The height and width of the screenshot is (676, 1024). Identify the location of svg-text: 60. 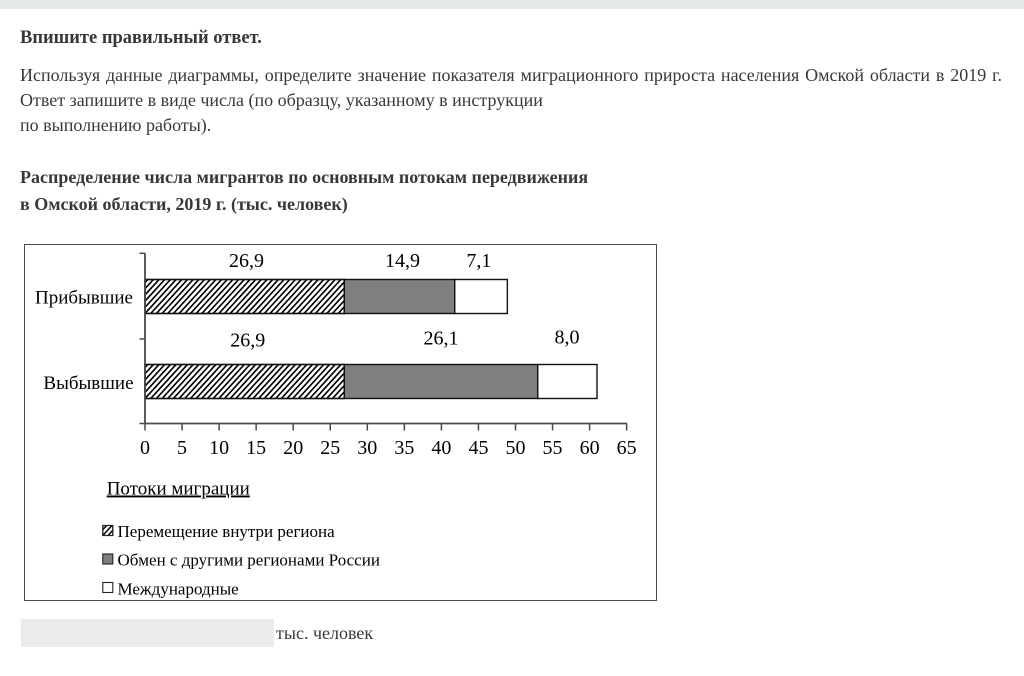
(590, 448).